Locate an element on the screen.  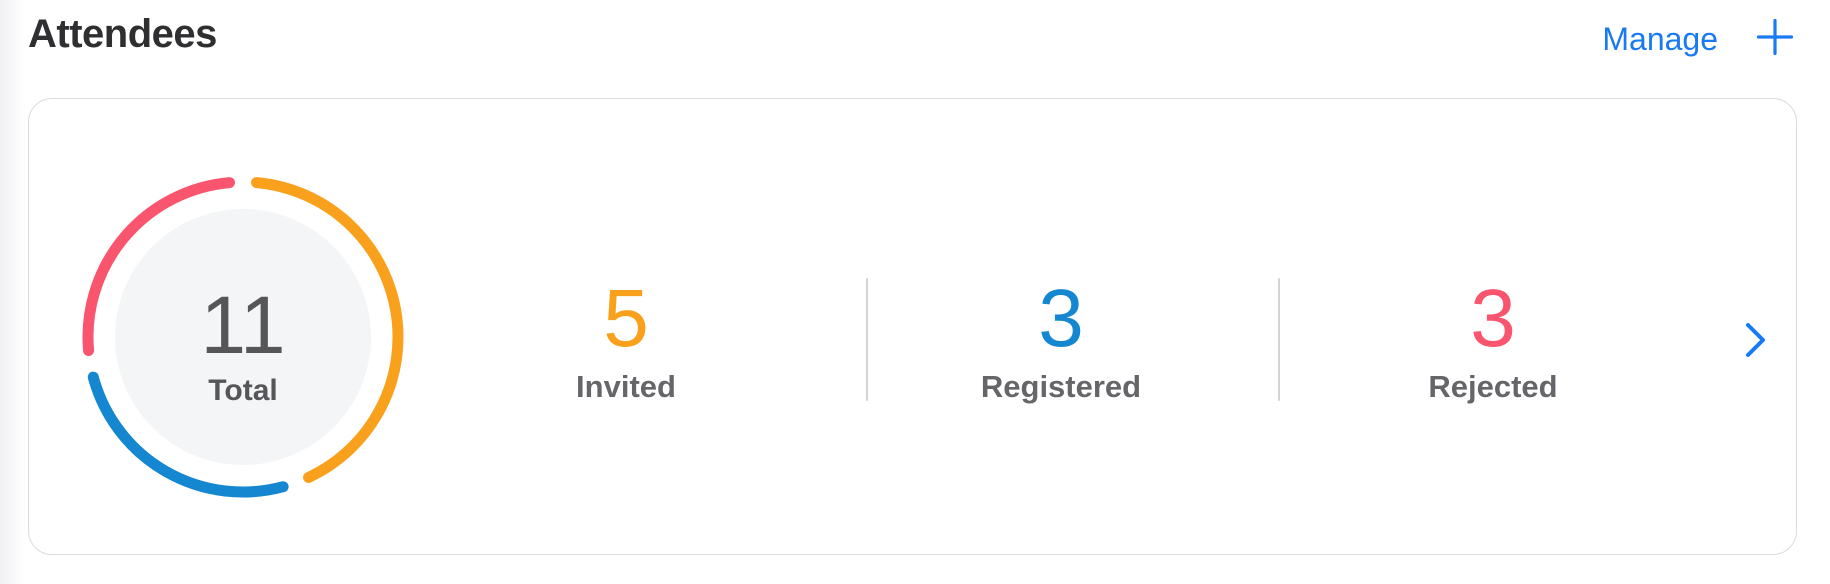
donut-inner-circle is located at coordinates (243, 337).